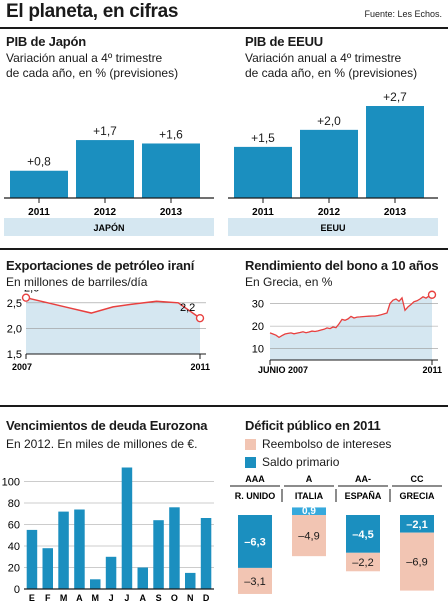  I want to click on legend-label-primario: Saldo primario, so click(301, 462).